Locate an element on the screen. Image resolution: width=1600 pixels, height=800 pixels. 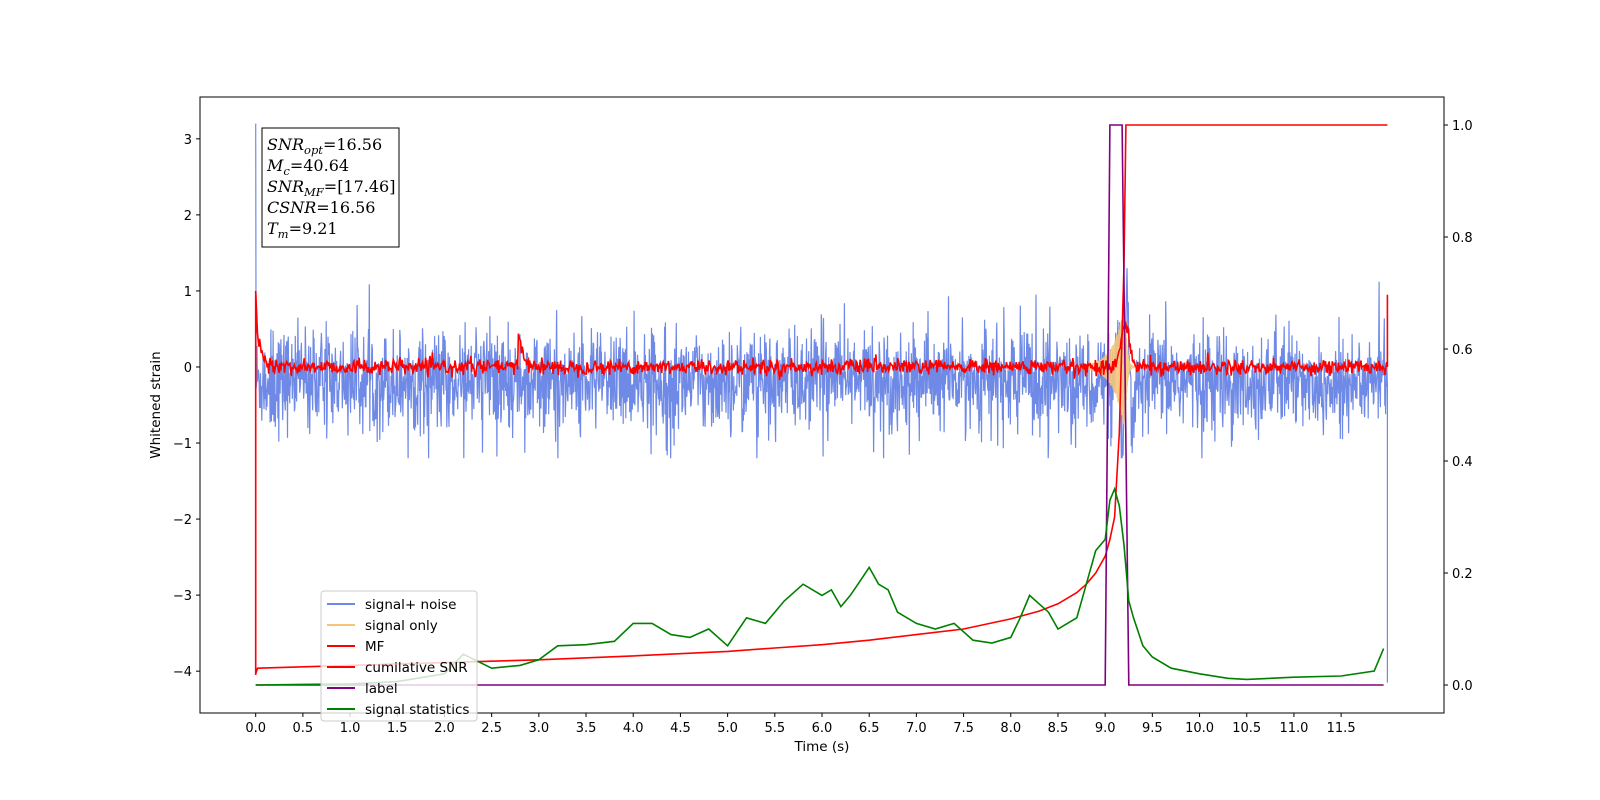
y-tick-label-left: 2 is located at coordinates (188, 216).